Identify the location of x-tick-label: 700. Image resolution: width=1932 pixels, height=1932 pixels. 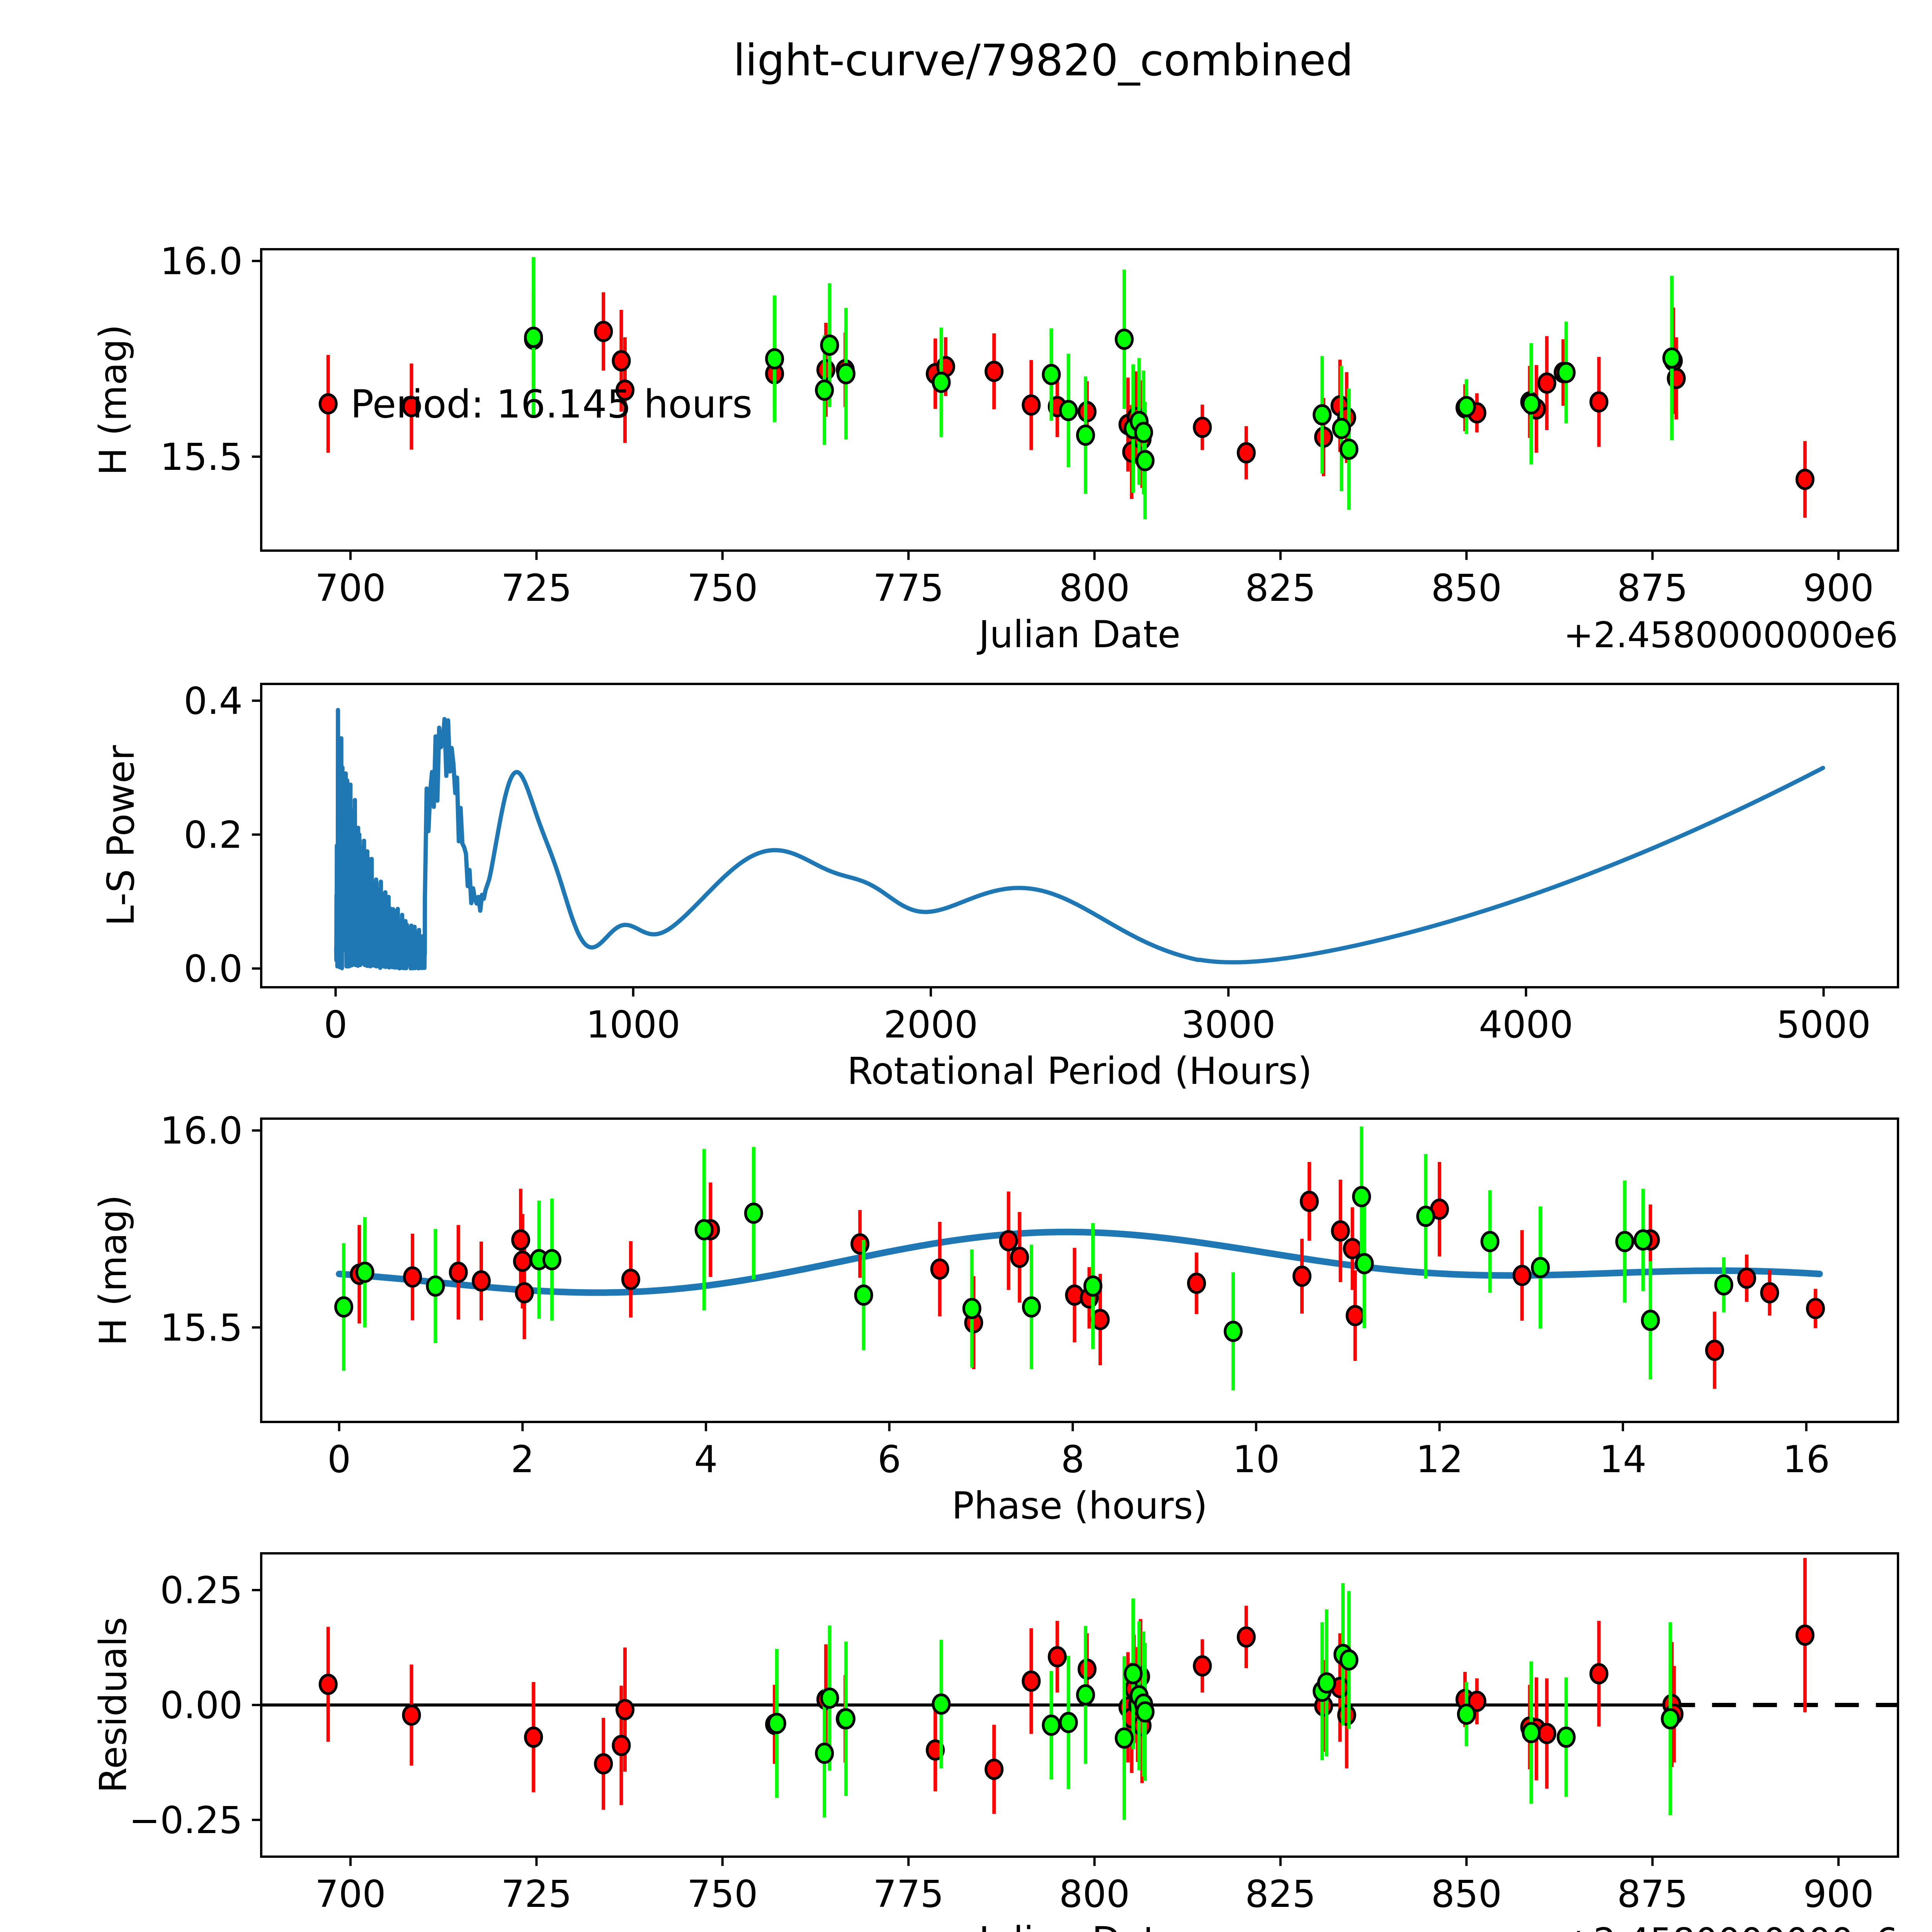
(351, 588).